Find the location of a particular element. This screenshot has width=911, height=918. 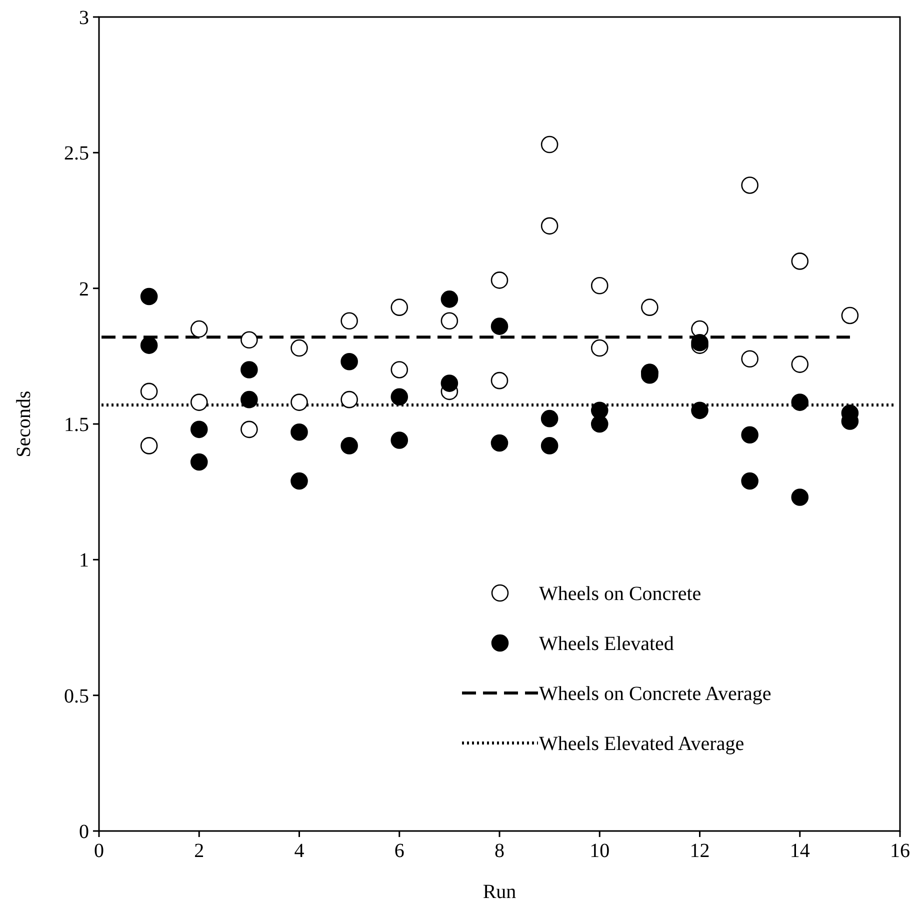

y-axis-title: Seconds is located at coordinates (24, 424).